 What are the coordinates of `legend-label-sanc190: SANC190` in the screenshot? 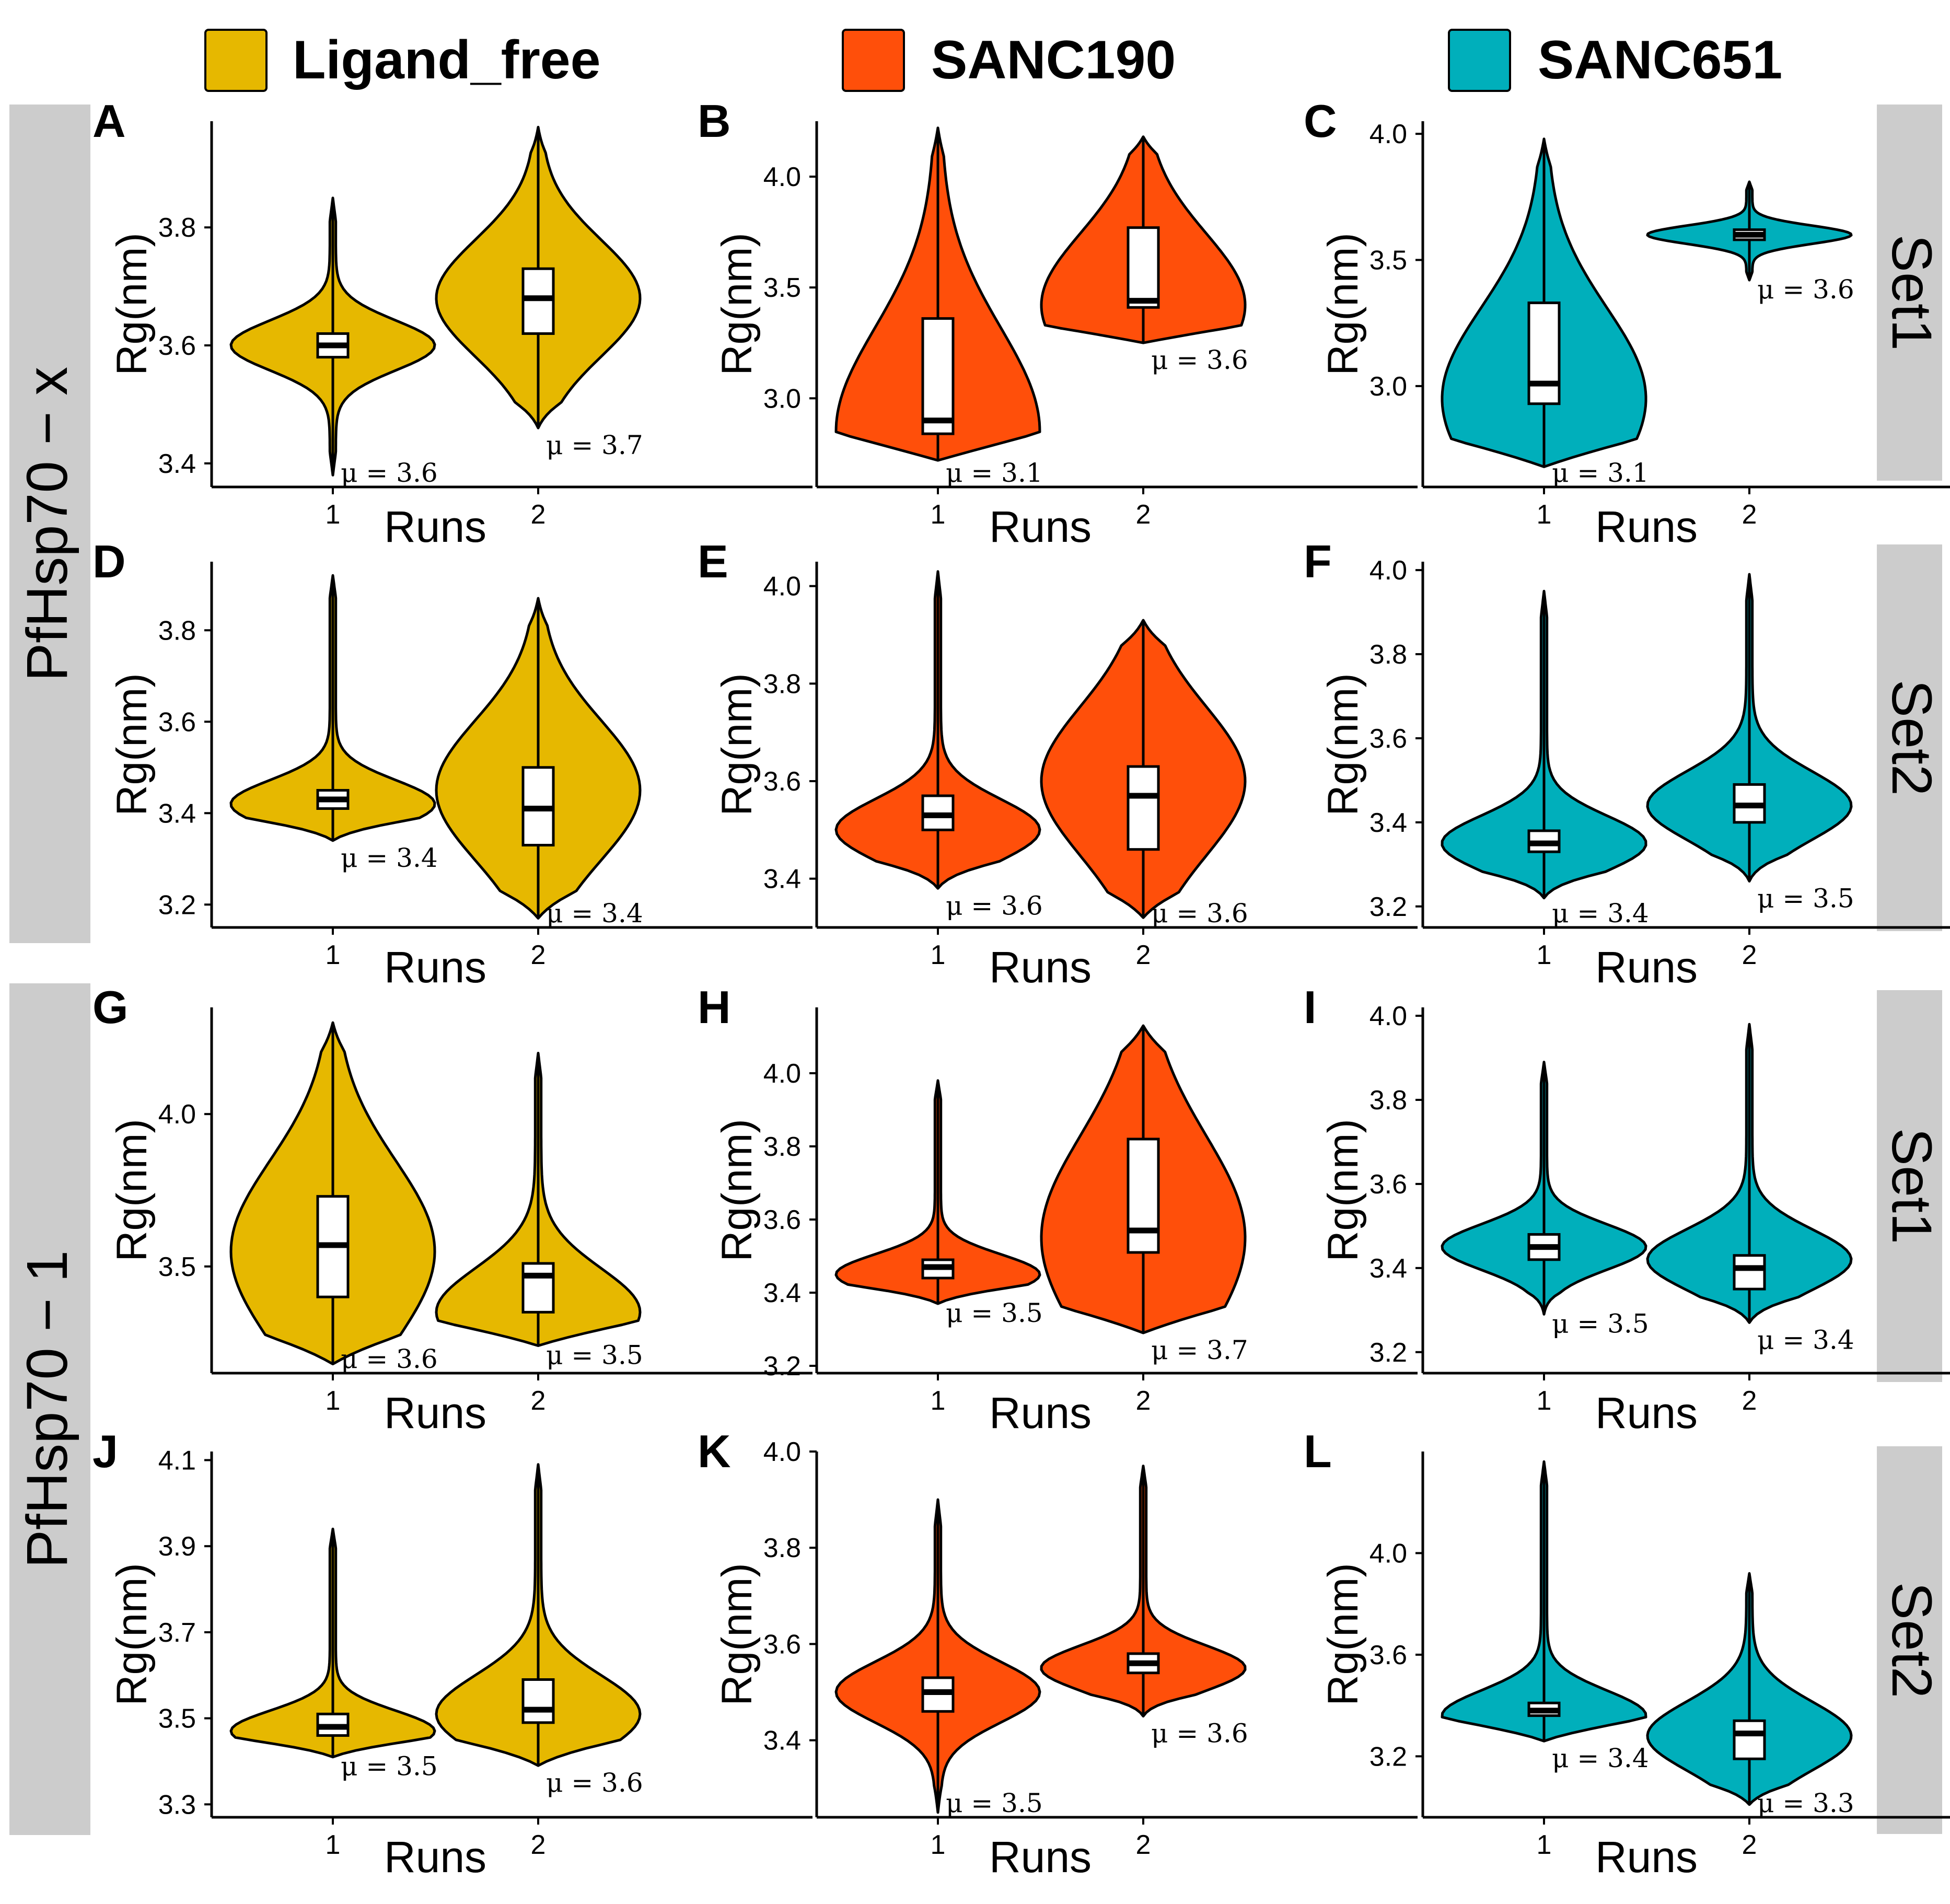 It's located at (1053, 60).